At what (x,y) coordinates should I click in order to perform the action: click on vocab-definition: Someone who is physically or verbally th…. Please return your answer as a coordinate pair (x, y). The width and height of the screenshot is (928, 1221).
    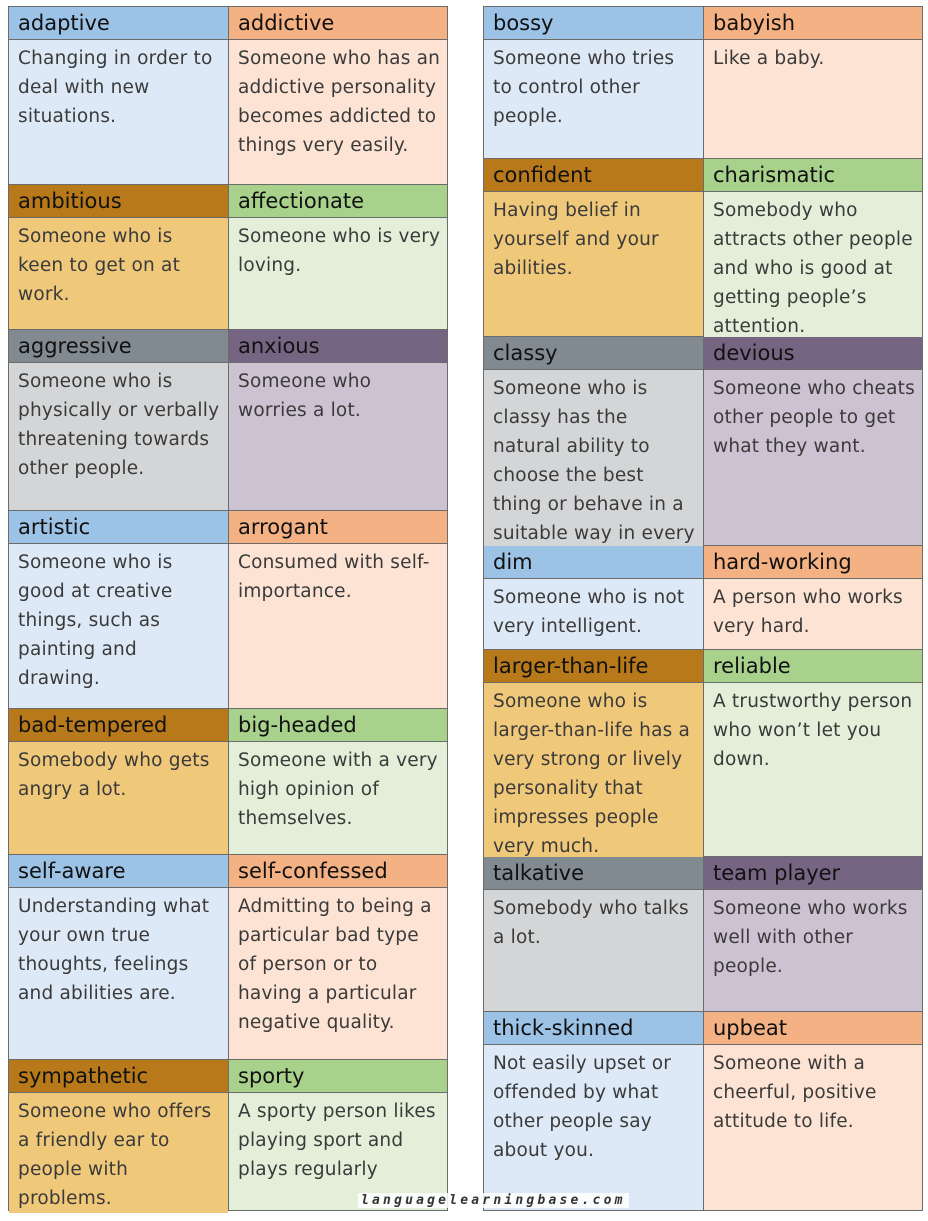
    Looking at the image, I should click on (118, 436).